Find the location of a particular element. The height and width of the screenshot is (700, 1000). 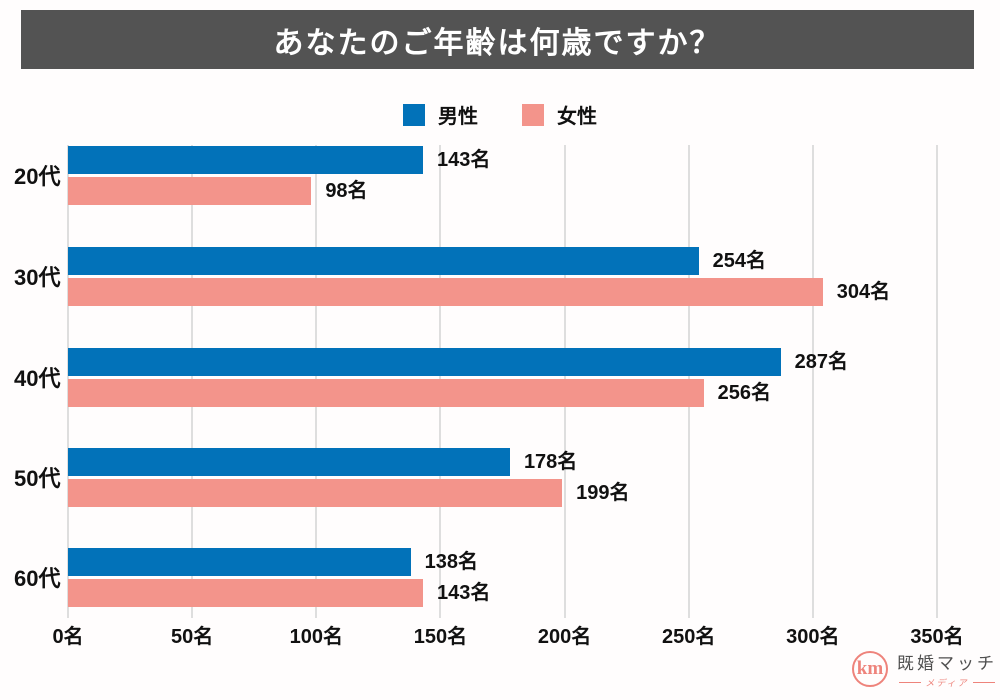

x-tick-label-50: 50名 is located at coordinates (192, 637).